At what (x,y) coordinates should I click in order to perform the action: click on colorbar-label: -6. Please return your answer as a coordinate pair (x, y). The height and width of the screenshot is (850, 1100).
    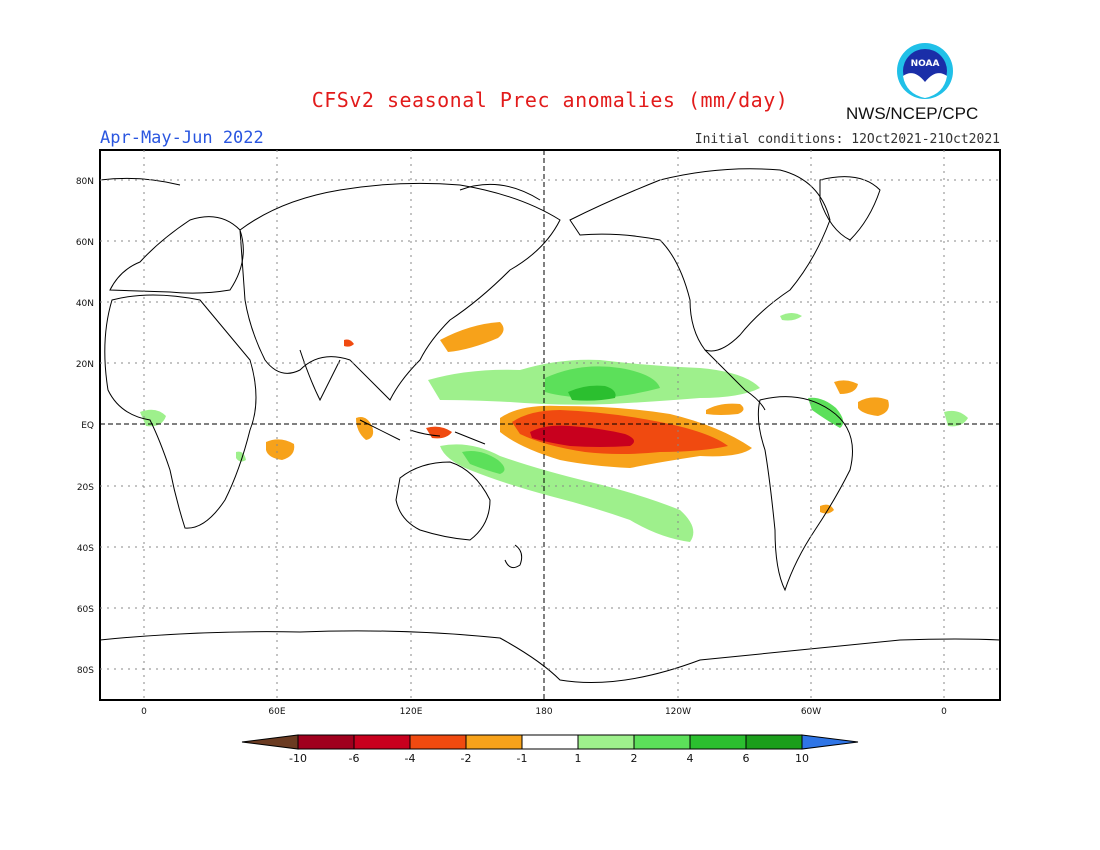
    Looking at the image, I should click on (354, 758).